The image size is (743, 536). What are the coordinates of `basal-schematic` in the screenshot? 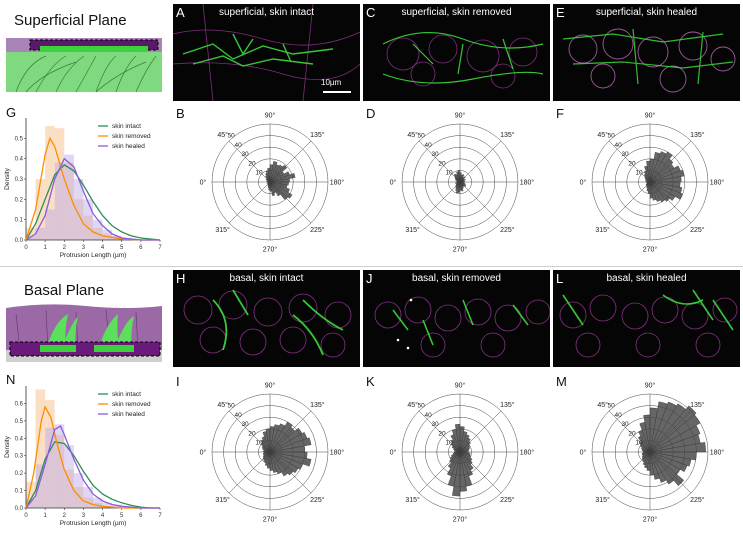 It's located at (84, 333).